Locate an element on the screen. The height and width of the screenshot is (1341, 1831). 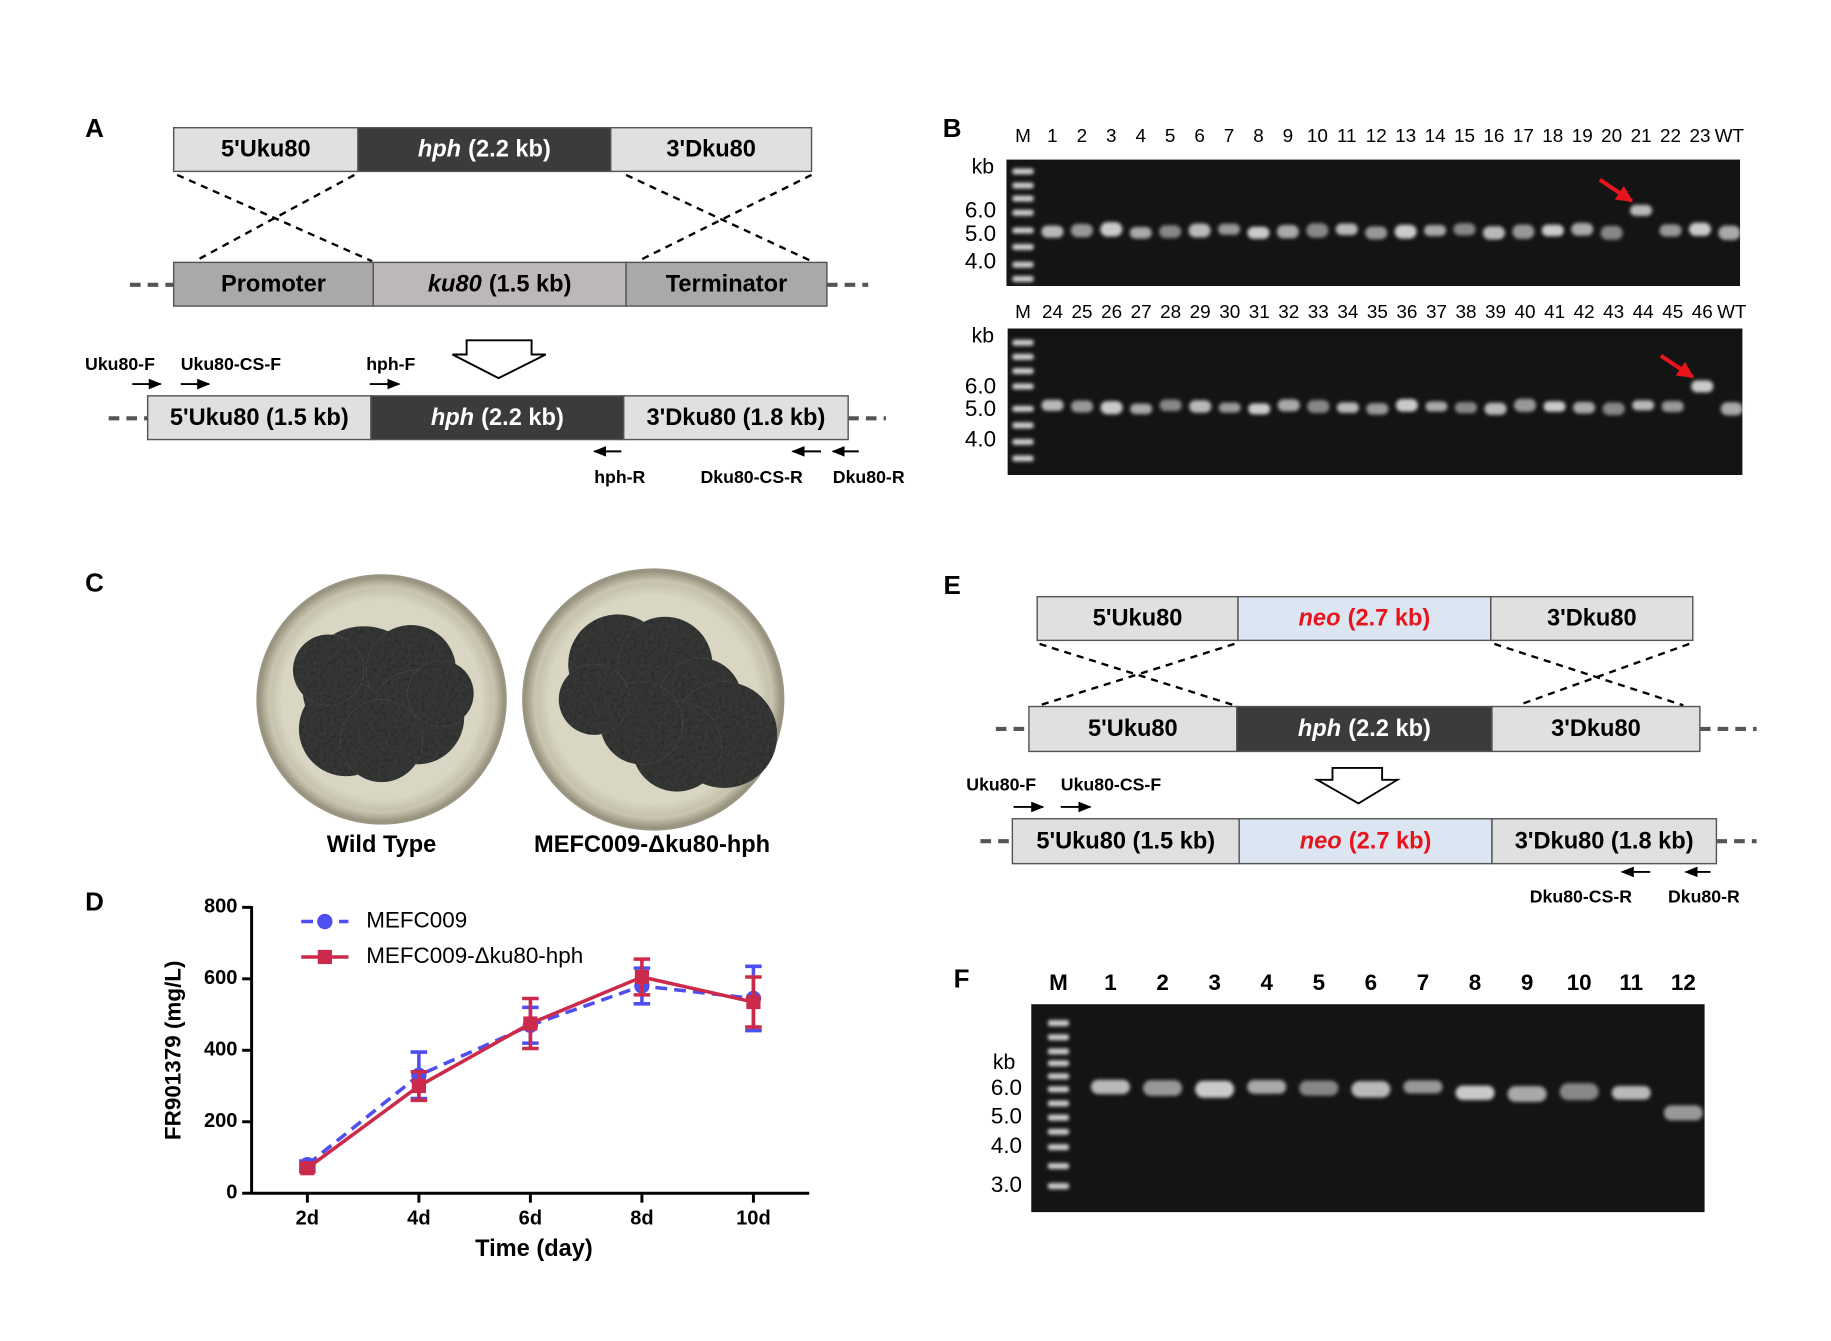
lane-label: 44 is located at coordinates (1643, 312).